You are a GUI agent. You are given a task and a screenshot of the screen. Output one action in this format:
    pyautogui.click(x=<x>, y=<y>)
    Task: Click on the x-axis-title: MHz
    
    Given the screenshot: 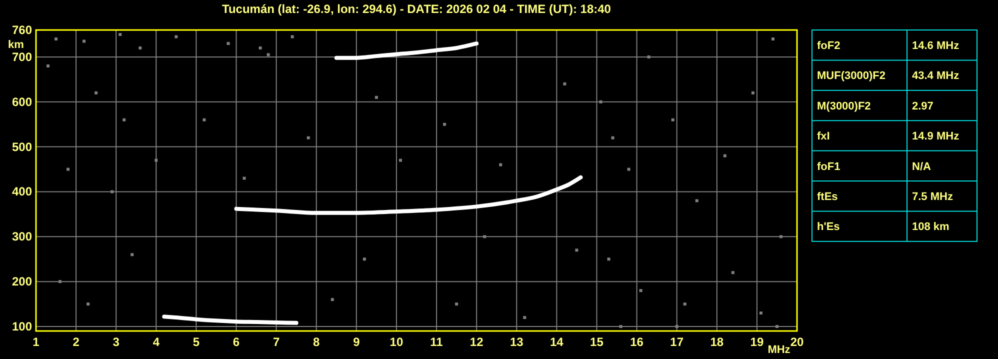 What is the action you would take?
    pyautogui.click(x=779, y=350)
    